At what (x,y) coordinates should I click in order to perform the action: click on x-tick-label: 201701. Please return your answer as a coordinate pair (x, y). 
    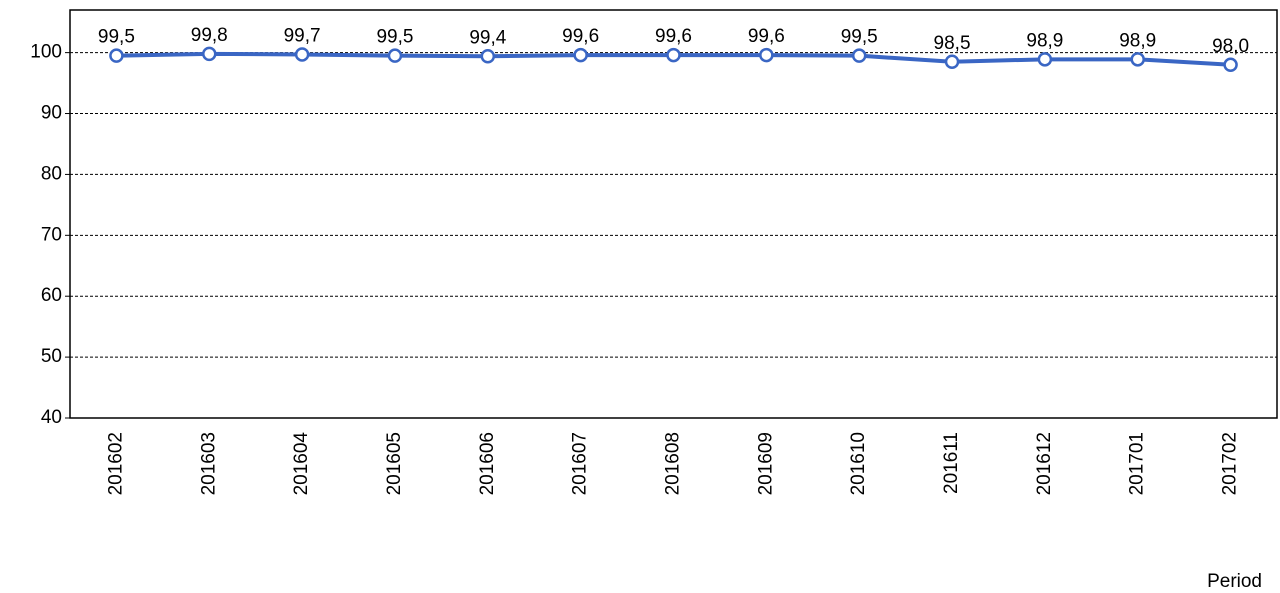
    Looking at the image, I should click on (1137, 463).